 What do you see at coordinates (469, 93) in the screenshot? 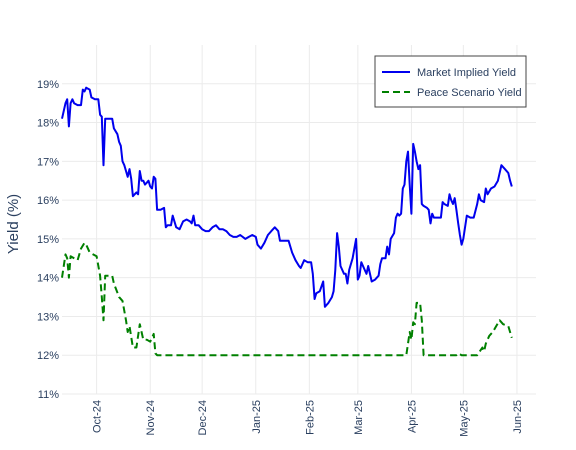
I see `legend-label-peace-scenario-yield: Peace Scenario Yield` at bounding box center [469, 93].